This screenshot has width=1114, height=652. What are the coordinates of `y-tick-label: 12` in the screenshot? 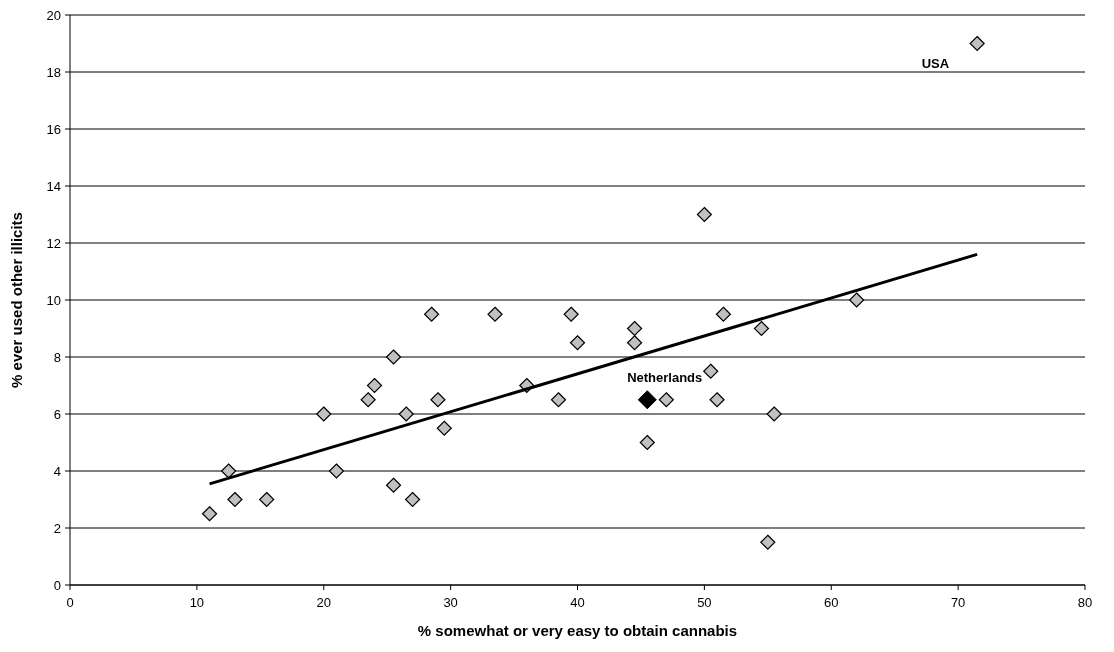 It's located at (53, 243).